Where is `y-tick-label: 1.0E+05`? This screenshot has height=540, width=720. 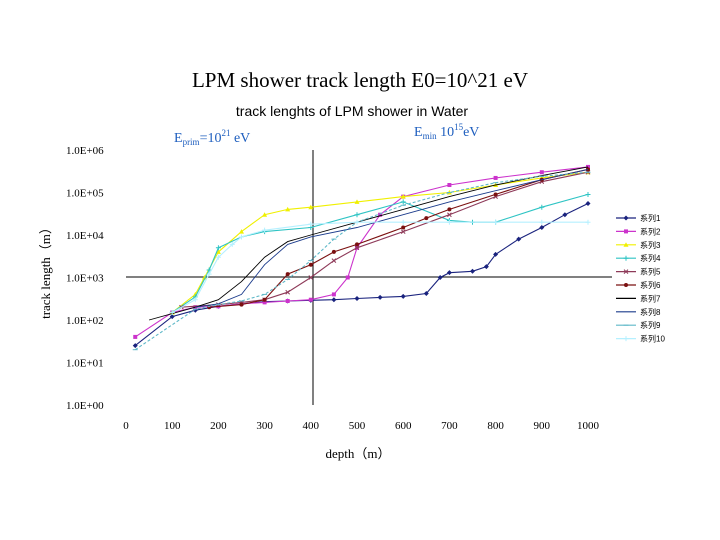
y-tick-label: 1.0E+05 is located at coordinates (85, 194).